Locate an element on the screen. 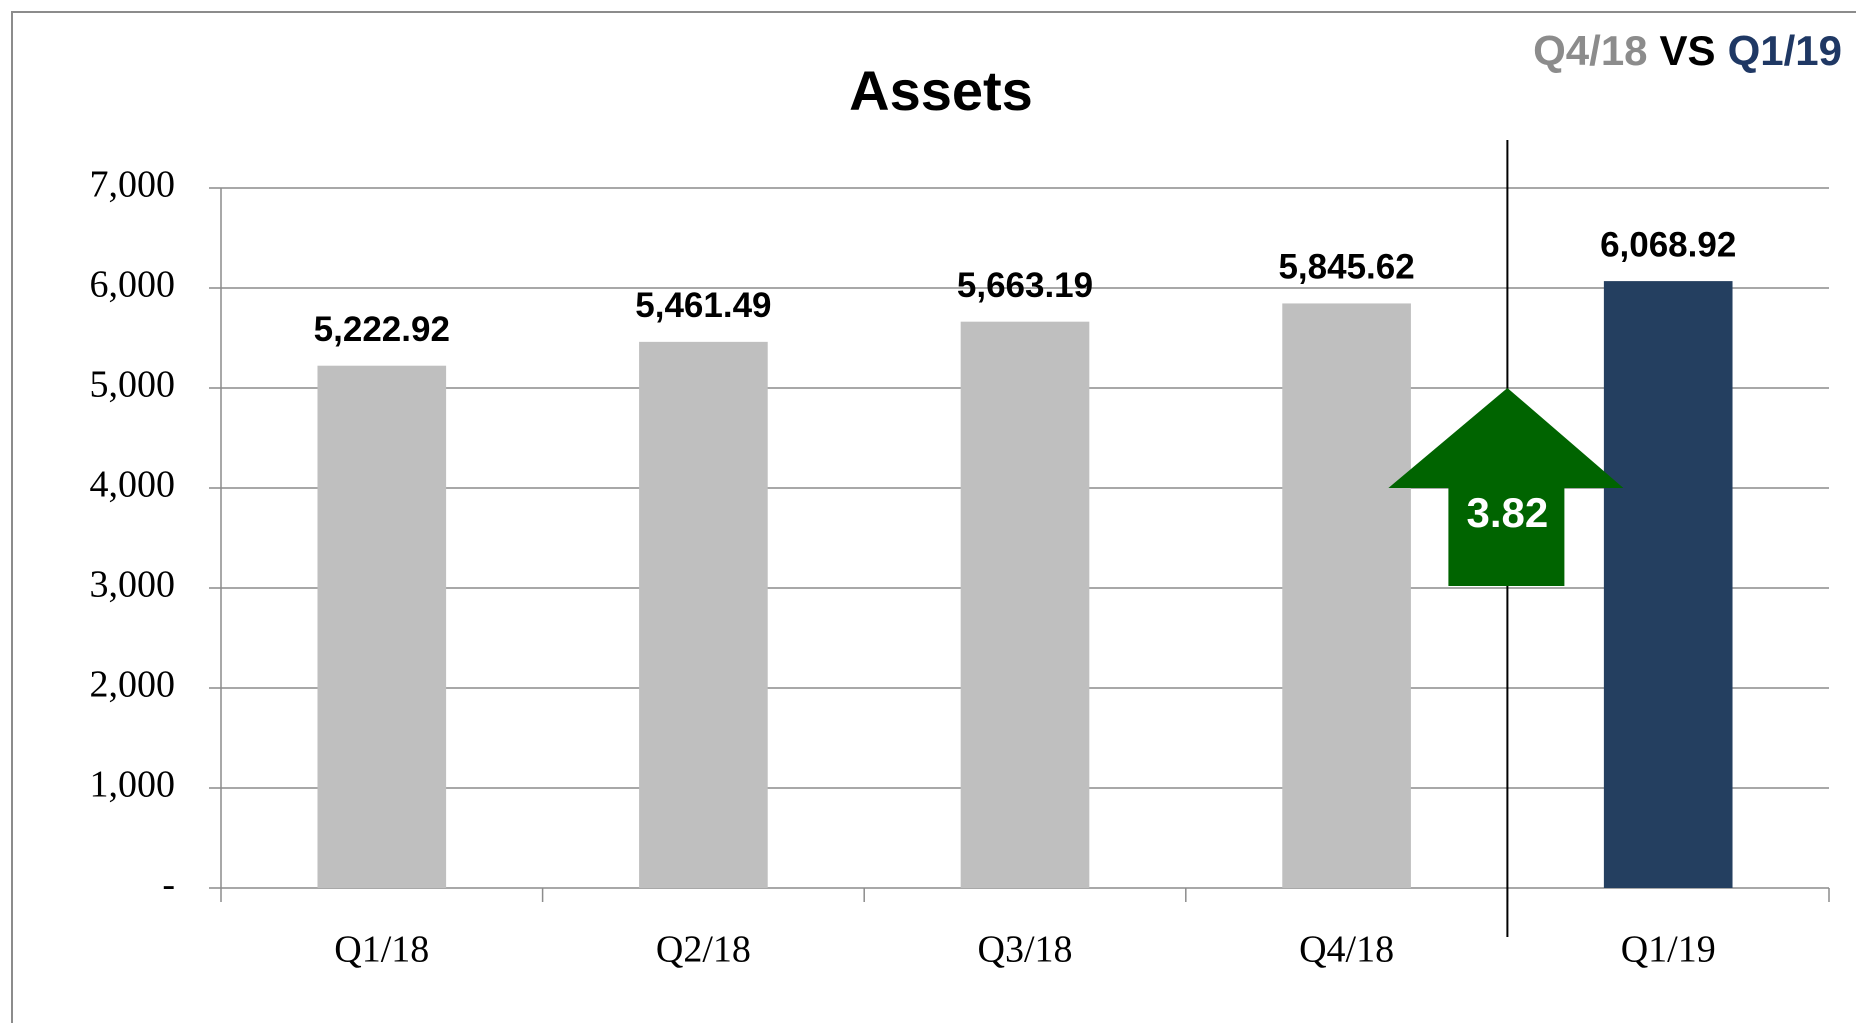  data-label: 5,461.49 is located at coordinates (703, 305).